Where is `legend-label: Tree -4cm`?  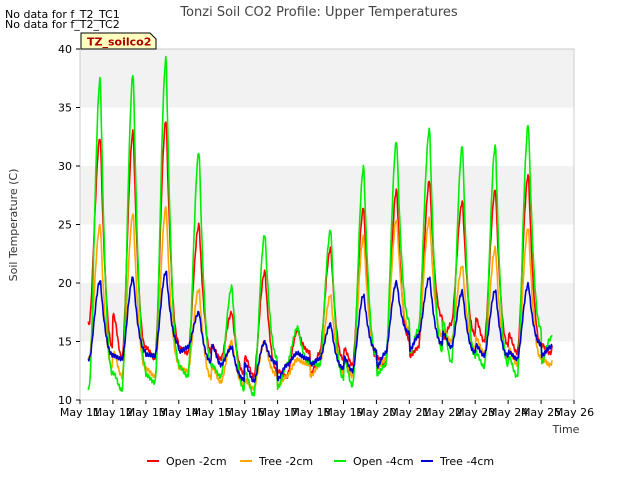
legend-label: Tree -4cm is located at coordinates (466, 461).